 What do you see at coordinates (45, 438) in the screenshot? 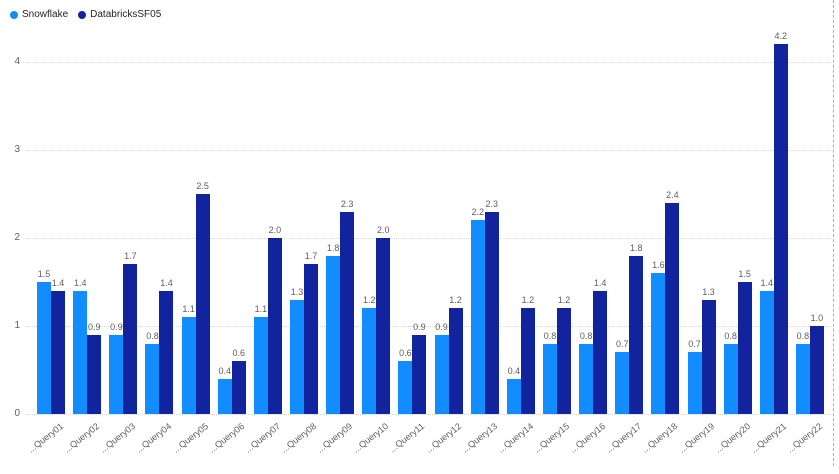
I see `x-axis-label-1: ...Query01` at bounding box center [45, 438].